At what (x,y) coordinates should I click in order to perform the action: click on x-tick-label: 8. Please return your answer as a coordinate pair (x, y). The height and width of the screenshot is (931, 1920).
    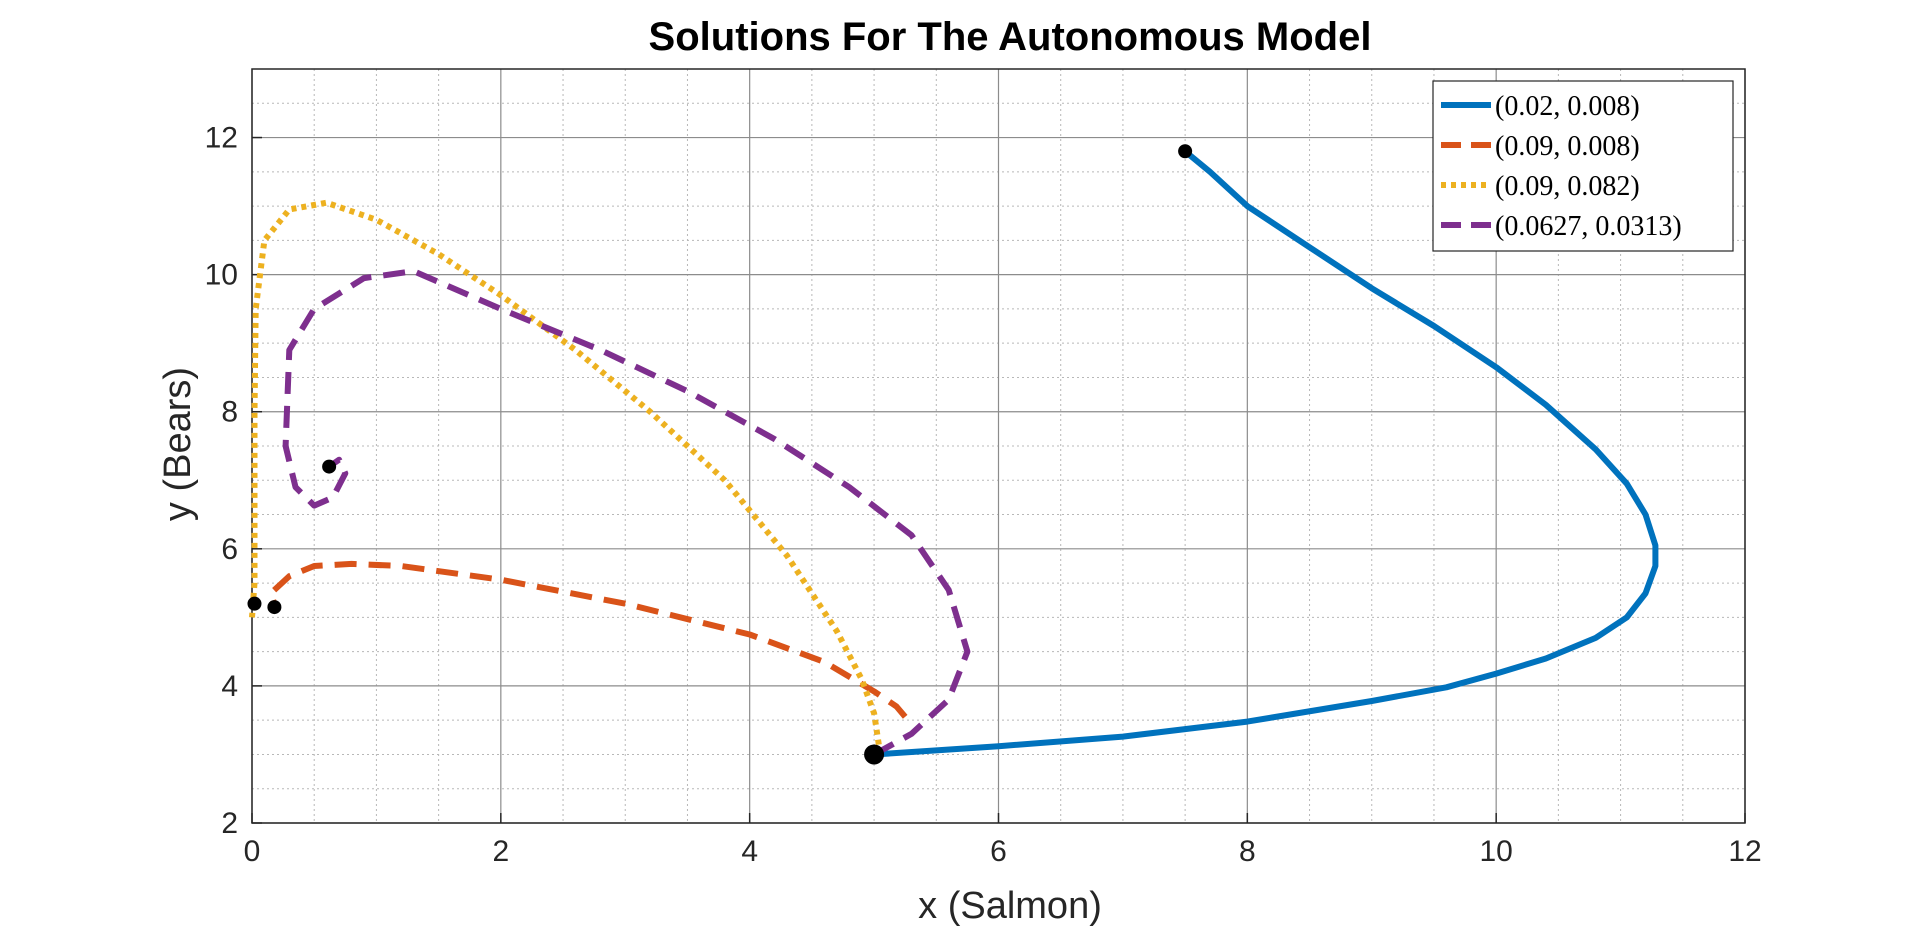
    Looking at the image, I should click on (1247, 851).